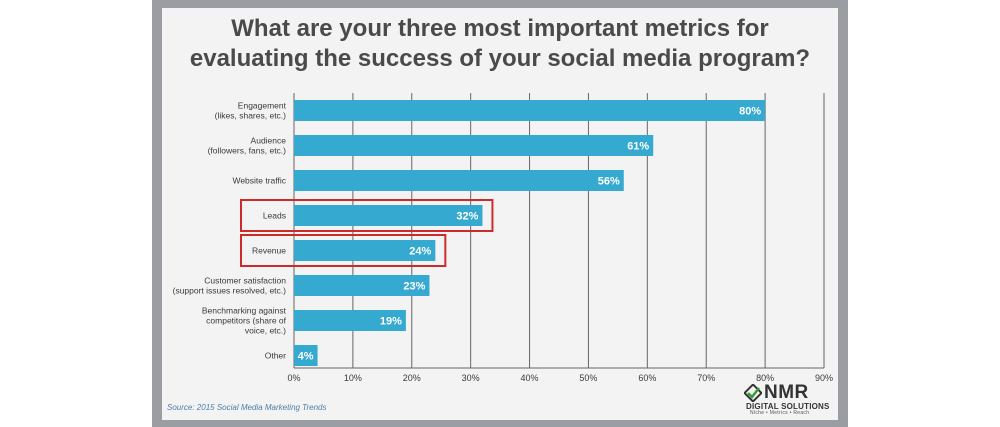 The height and width of the screenshot is (427, 1000). I want to click on category-label-2-0: Website traffic, so click(259, 181).